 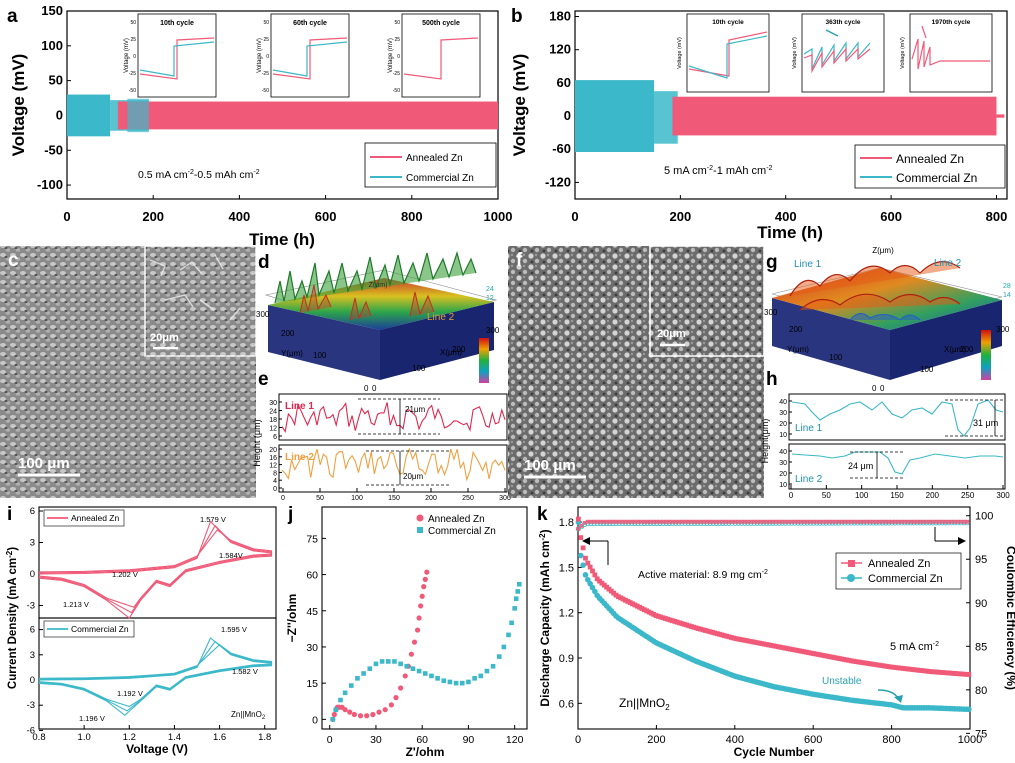 What do you see at coordinates (264, 737) in the screenshot?
I see `x-tick-label: 1.8` at bounding box center [264, 737].